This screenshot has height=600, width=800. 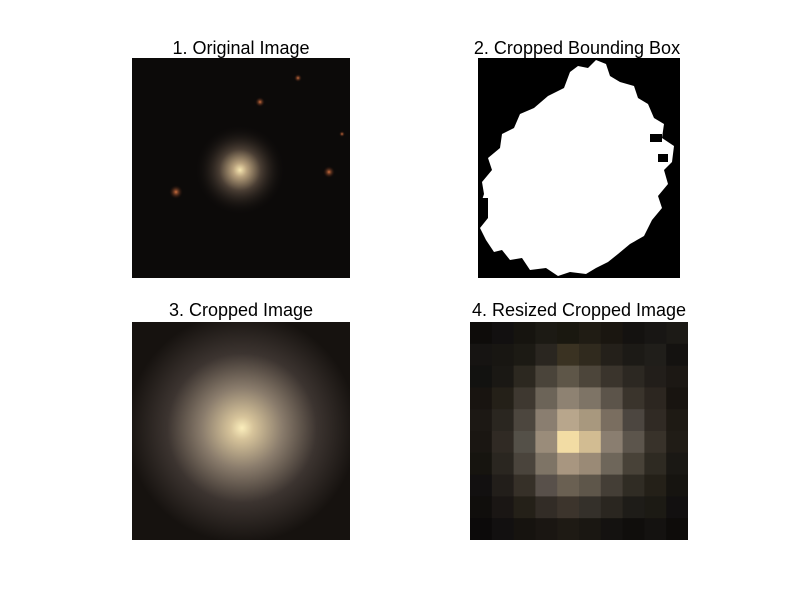 I want to click on panel-resized-cropped-image: 4. Resized Cropped Image, so click(x=579, y=420).